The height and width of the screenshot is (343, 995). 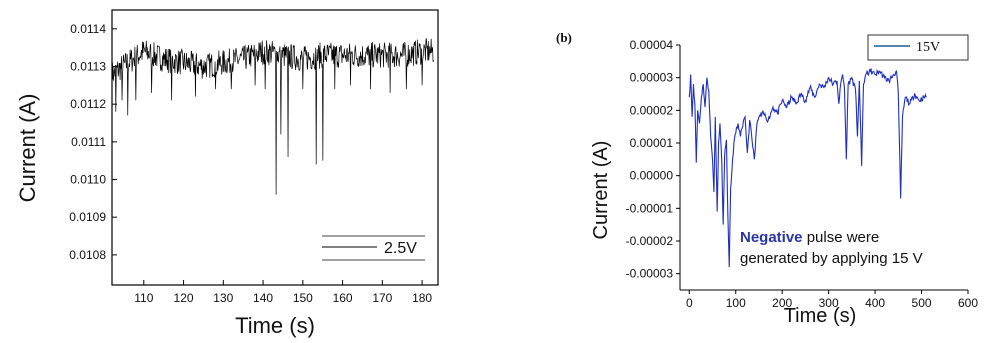 What do you see at coordinates (650, 208) in the screenshot?
I see `right-y-tick-label: -0.00001` at bounding box center [650, 208].